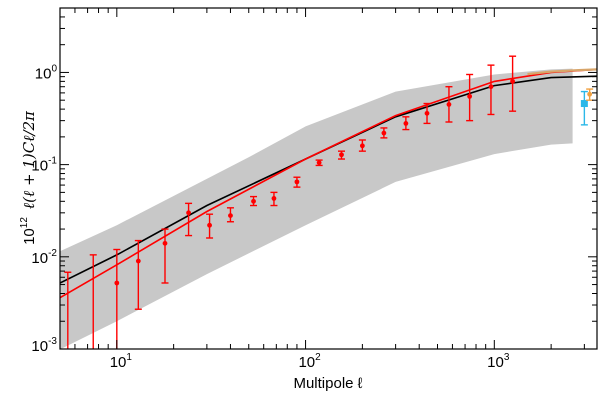  I want to click on y-tick-label-exponent: -1, so click(52, 161).